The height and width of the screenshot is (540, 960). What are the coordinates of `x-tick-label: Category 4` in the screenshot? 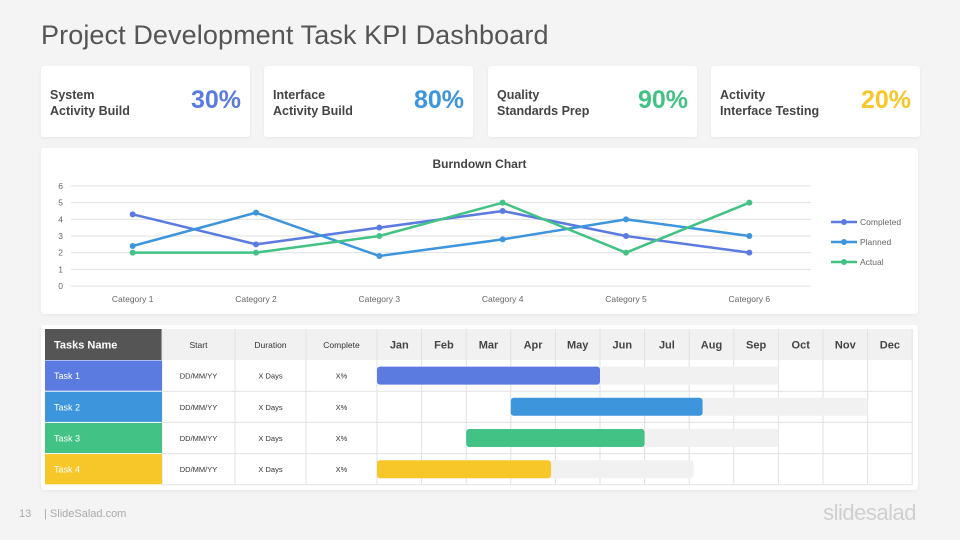 It's located at (503, 299).